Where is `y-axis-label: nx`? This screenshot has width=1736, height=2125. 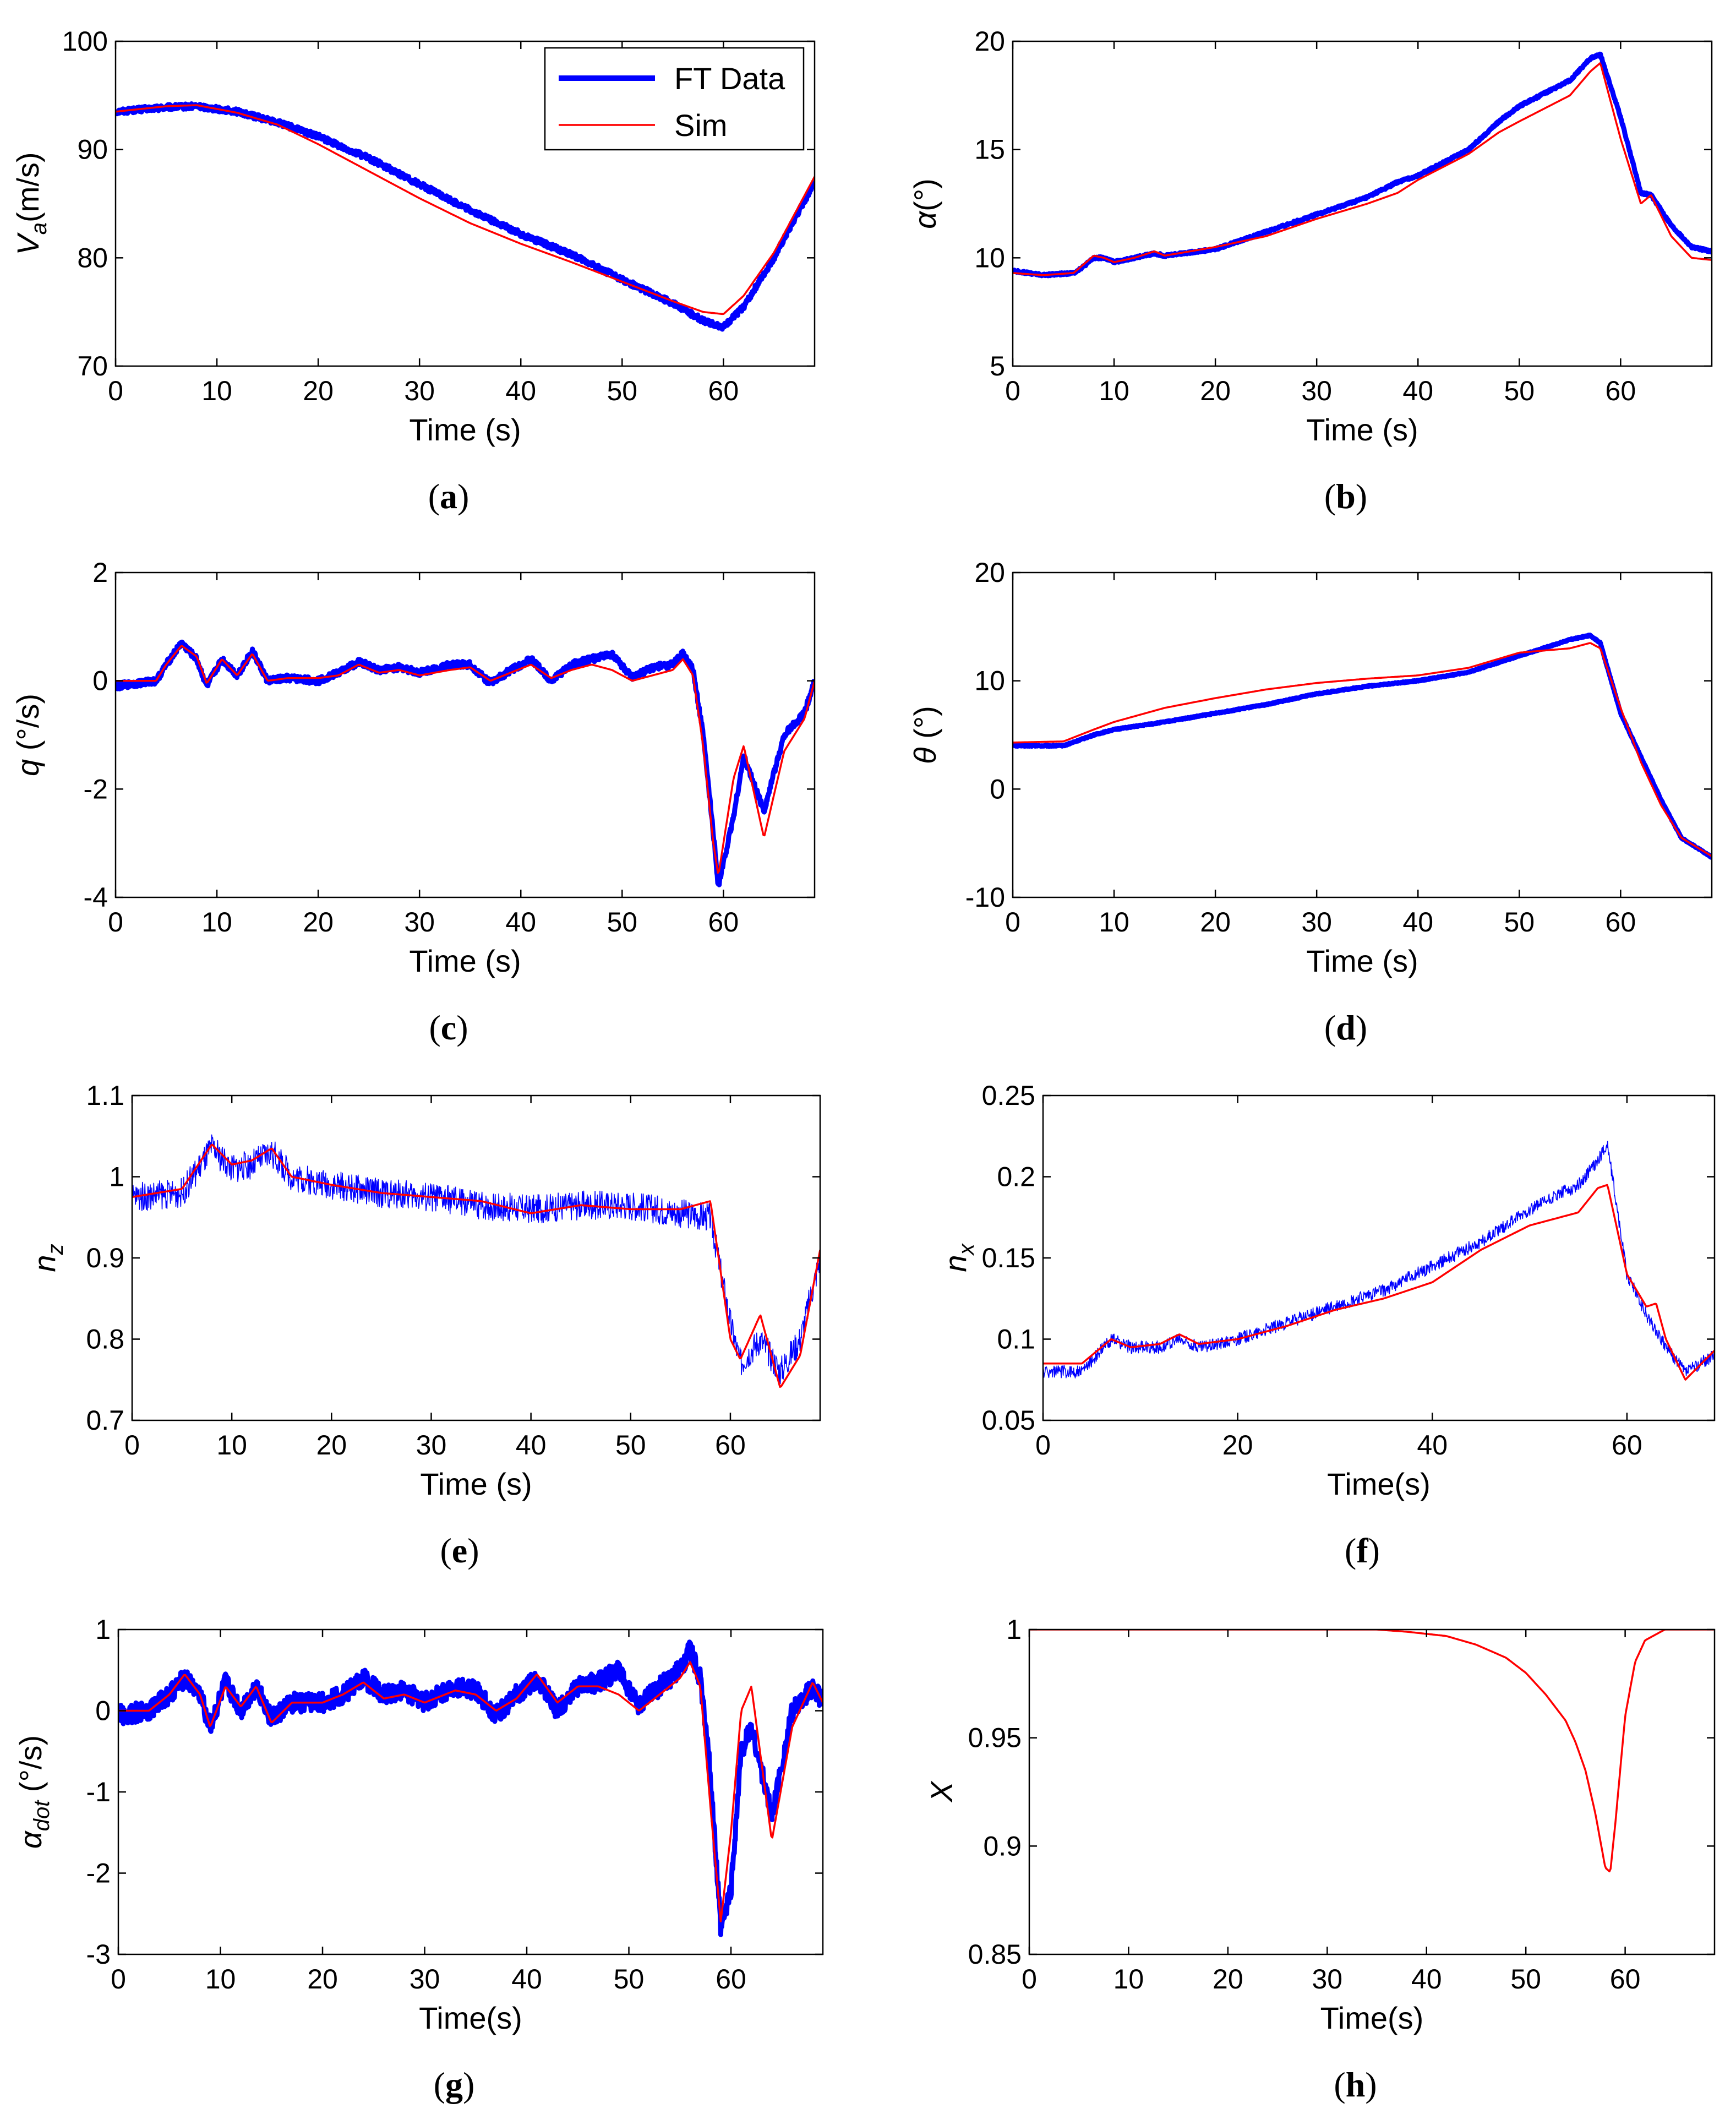
y-axis-label: nx is located at coordinates (959, 1257).